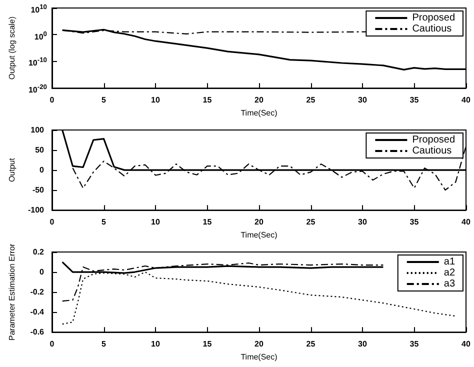 This screenshot has width=474, height=367. Describe the element at coordinates (38, 190) in the screenshot. I see `y-tick-label: -50` at that location.